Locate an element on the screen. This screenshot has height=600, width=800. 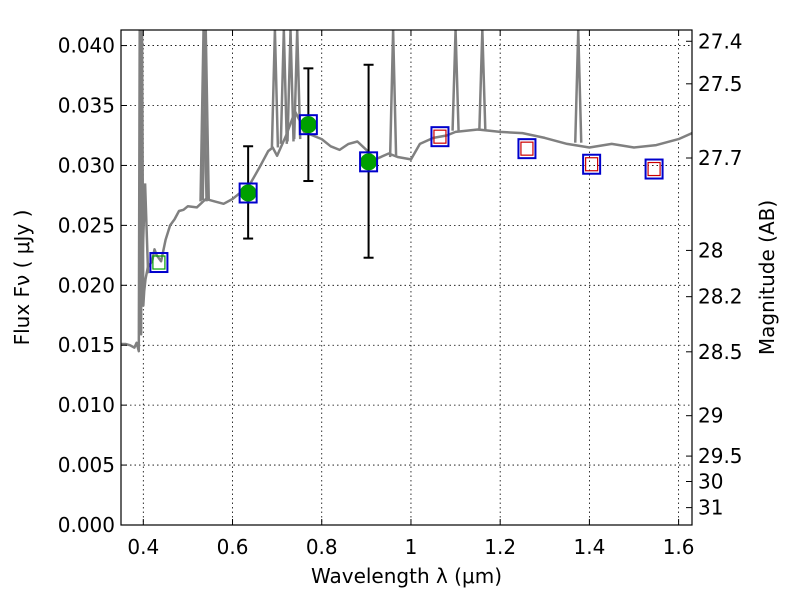
x-tick-label: 1.2 is located at coordinates (500, 547).